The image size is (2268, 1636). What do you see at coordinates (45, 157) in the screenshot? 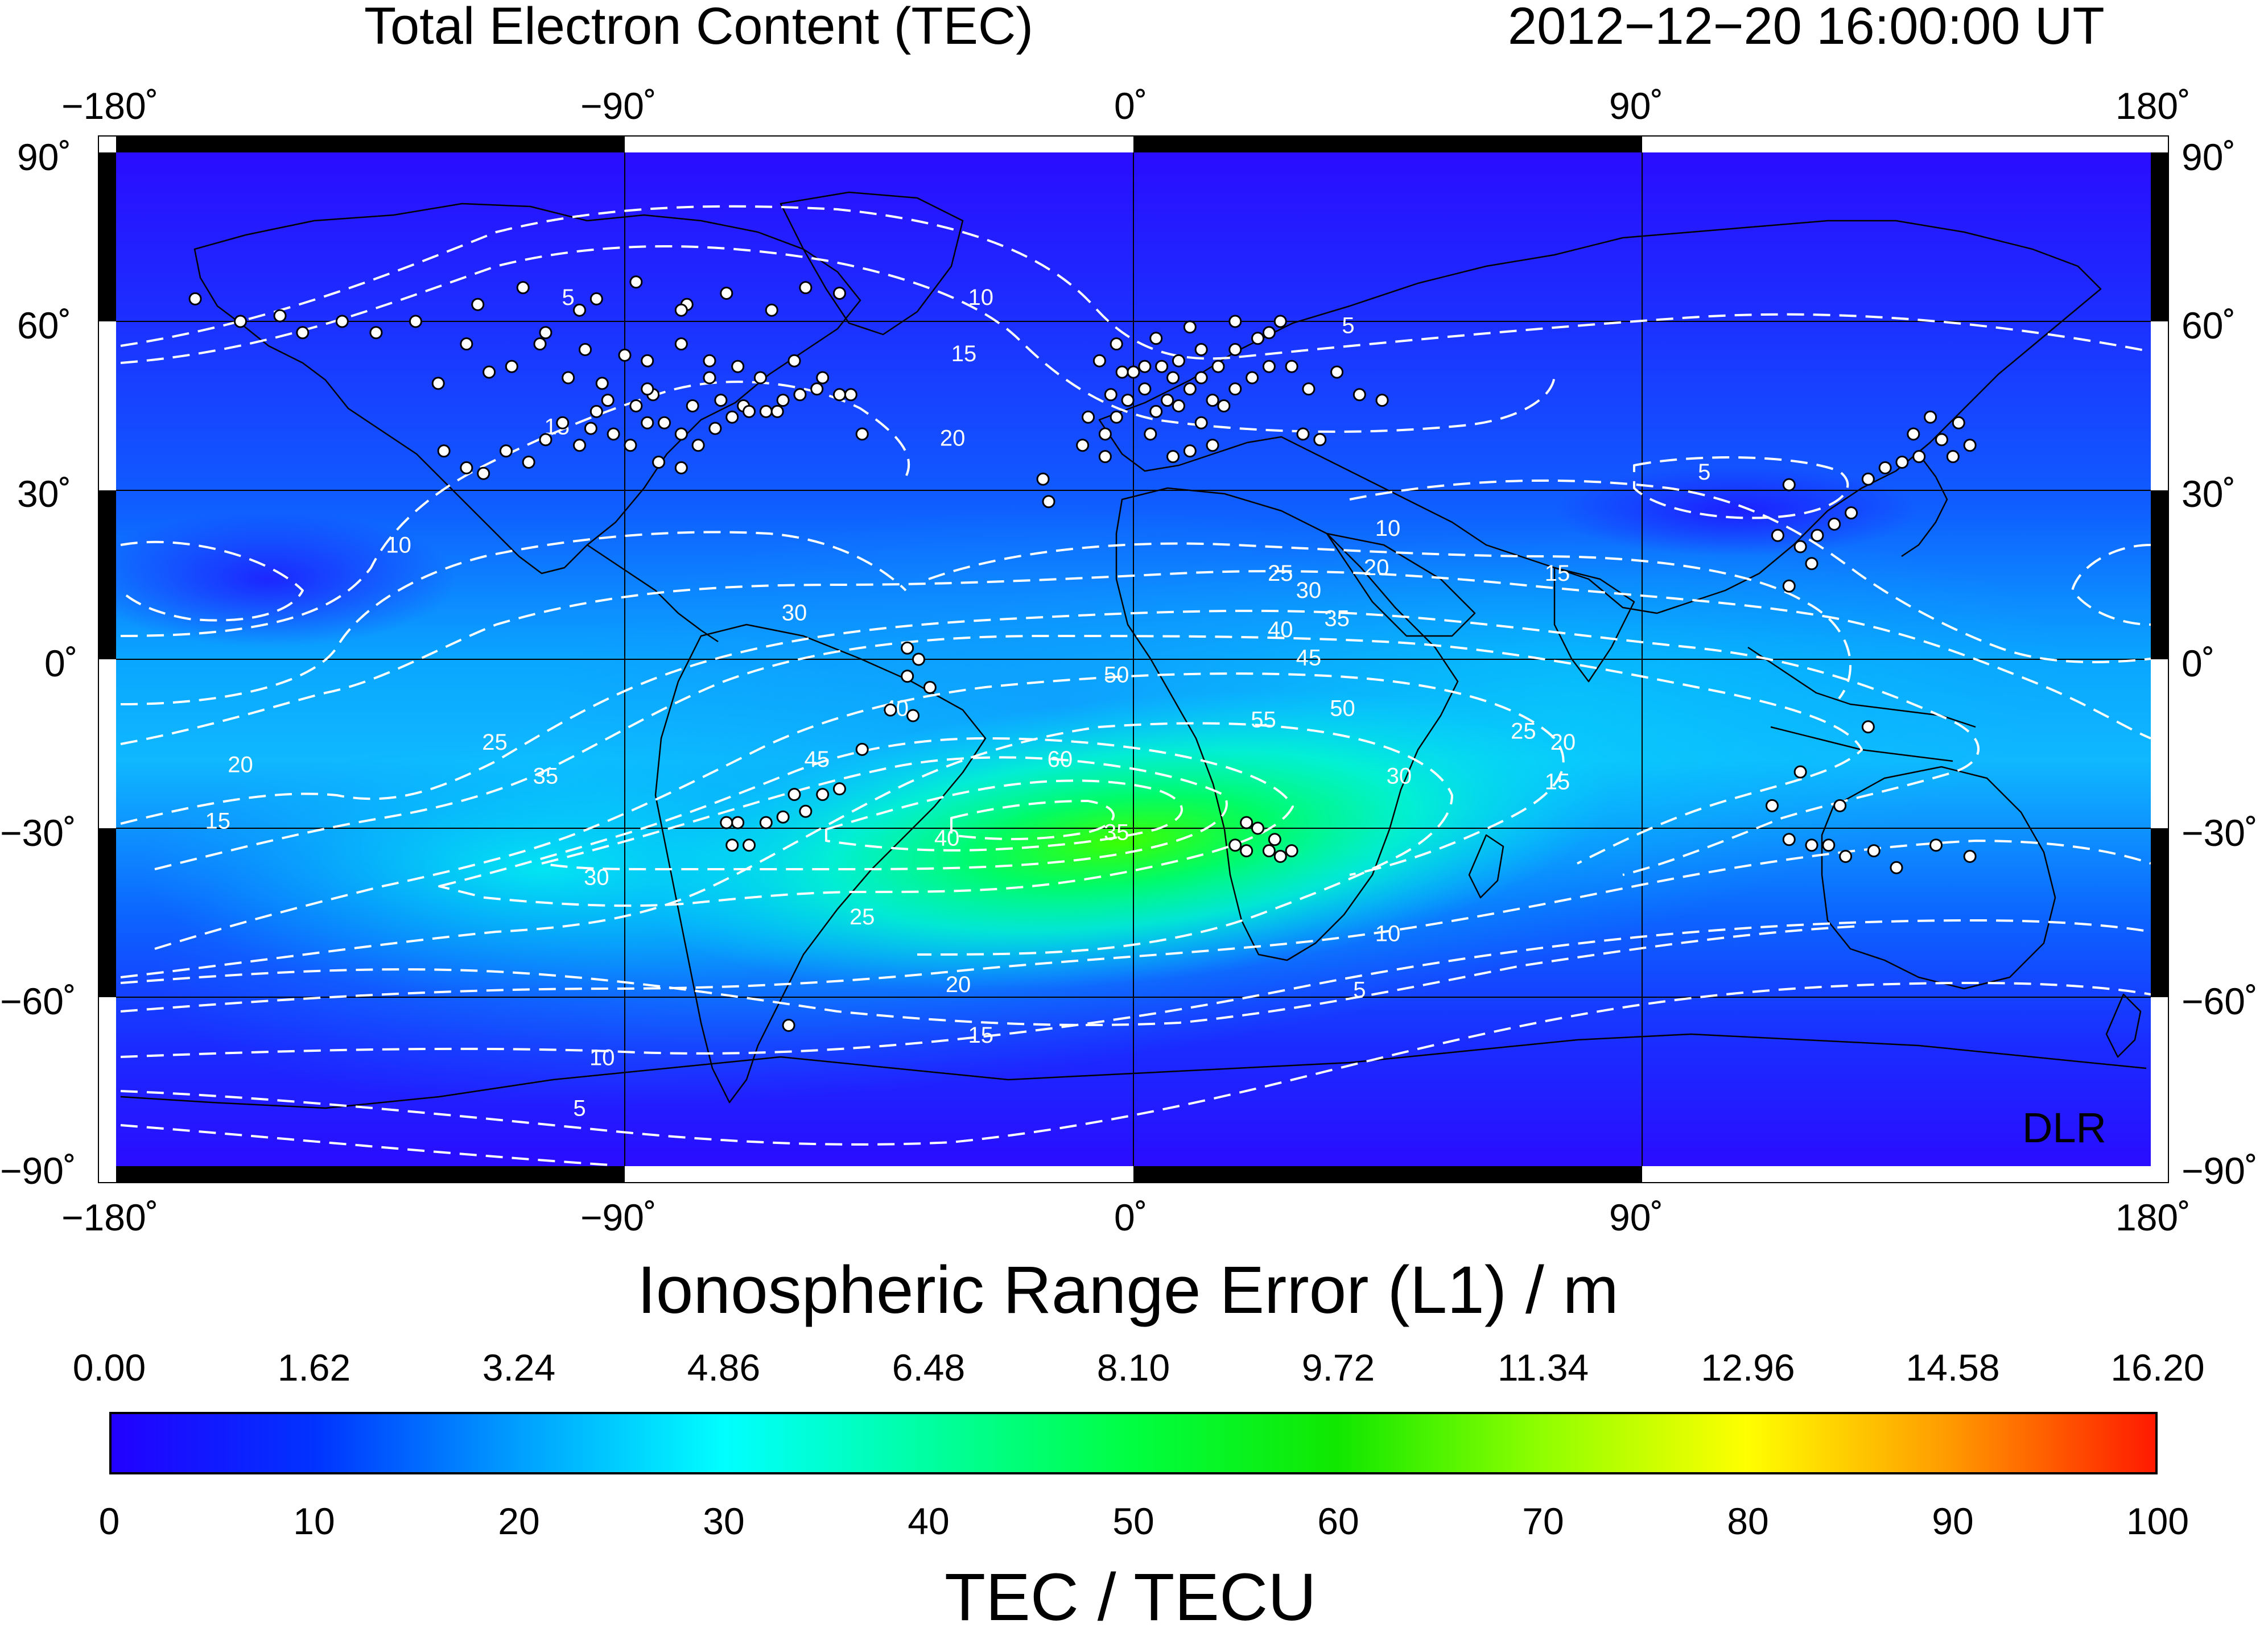
I see `lat-label-left-90: 90˚` at bounding box center [45, 157].